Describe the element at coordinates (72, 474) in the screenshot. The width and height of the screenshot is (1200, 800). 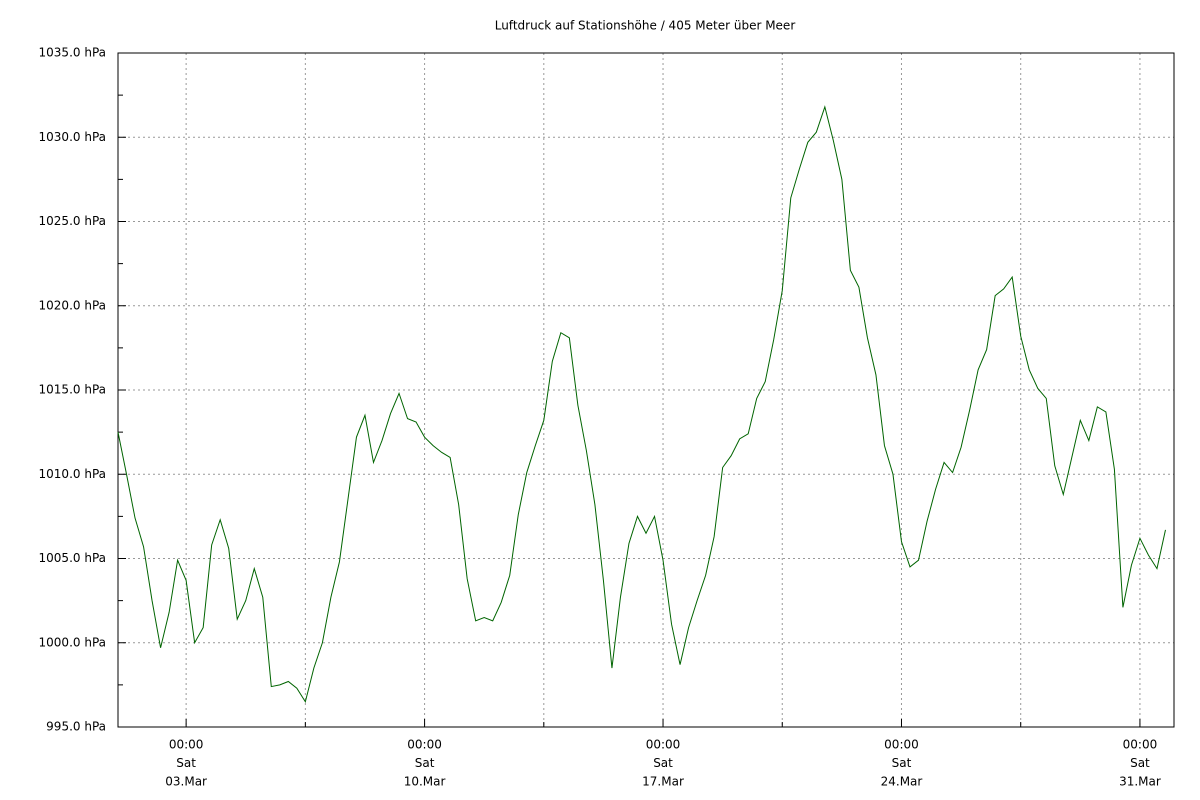
I see `y-tick-label: 1010.0 hPa` at that location.